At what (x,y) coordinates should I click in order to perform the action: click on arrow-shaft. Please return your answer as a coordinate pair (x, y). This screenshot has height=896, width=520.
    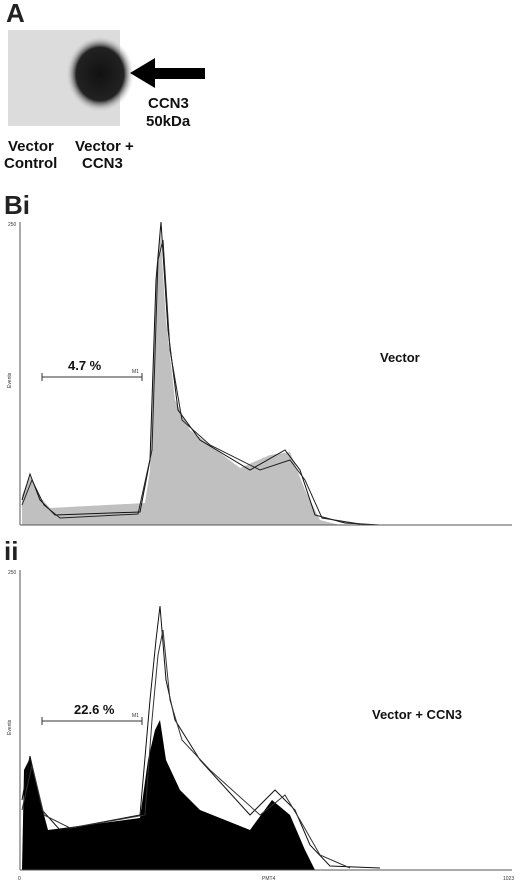
    Looking at the image, I should click on (177, 73).